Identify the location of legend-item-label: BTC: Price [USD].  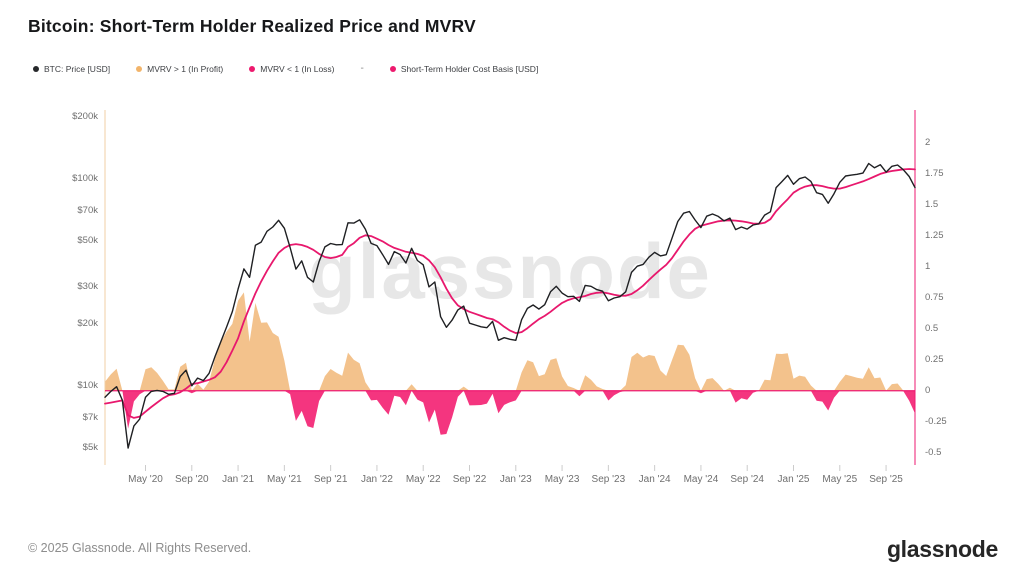
(77, 69).